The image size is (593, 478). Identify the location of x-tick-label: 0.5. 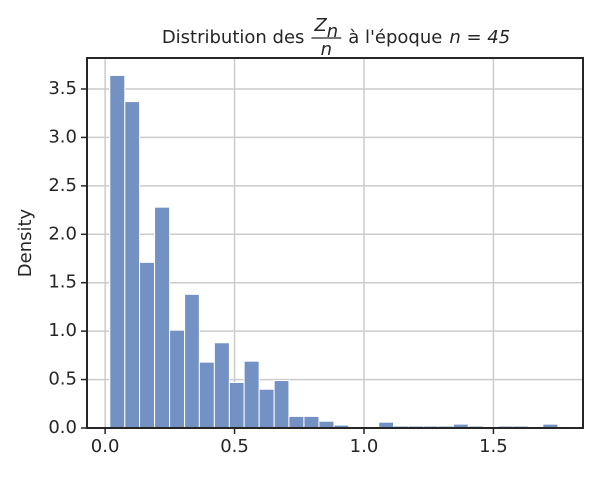
(234, 446).